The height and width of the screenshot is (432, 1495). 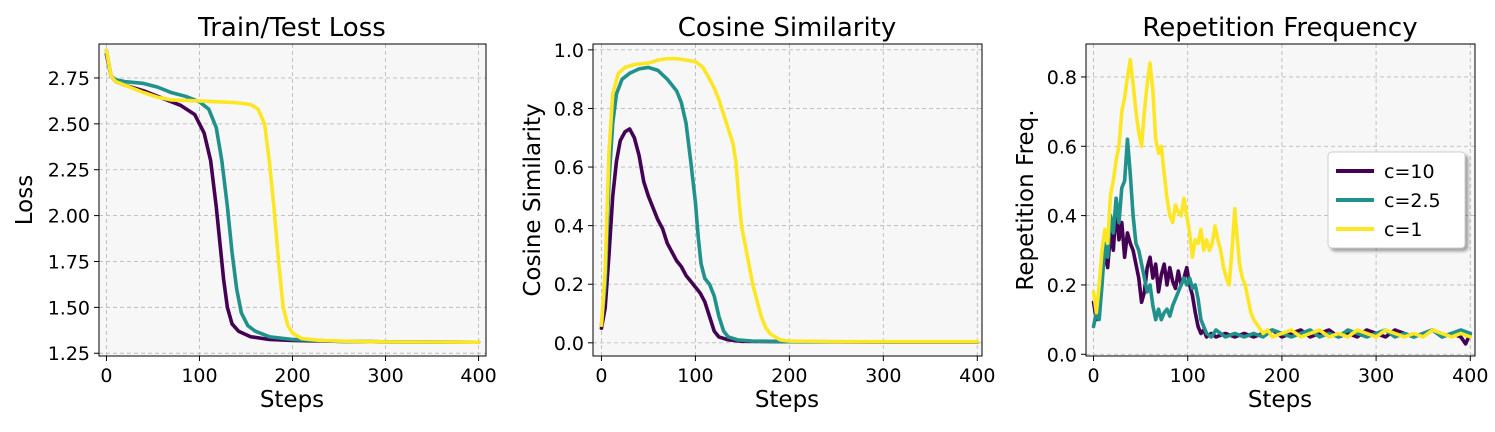 What do you see at coordinates (533, 199) in the screenshot?
I see `y-axis-label: Cosine Similarity` at bounding box center [533, 199].